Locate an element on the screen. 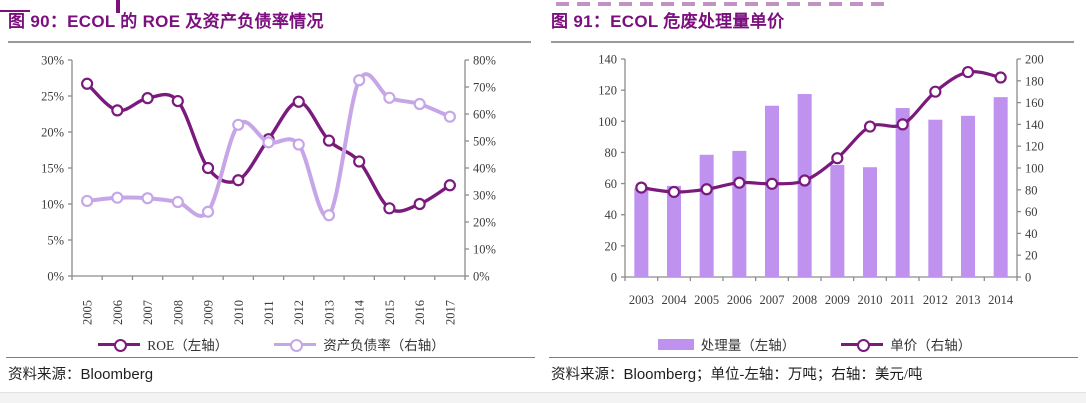 Image resolution: width=1086 pixels, height=403 pixels. legend-label-volume: 处理量（左轴） is located at coordinates (748, 345).